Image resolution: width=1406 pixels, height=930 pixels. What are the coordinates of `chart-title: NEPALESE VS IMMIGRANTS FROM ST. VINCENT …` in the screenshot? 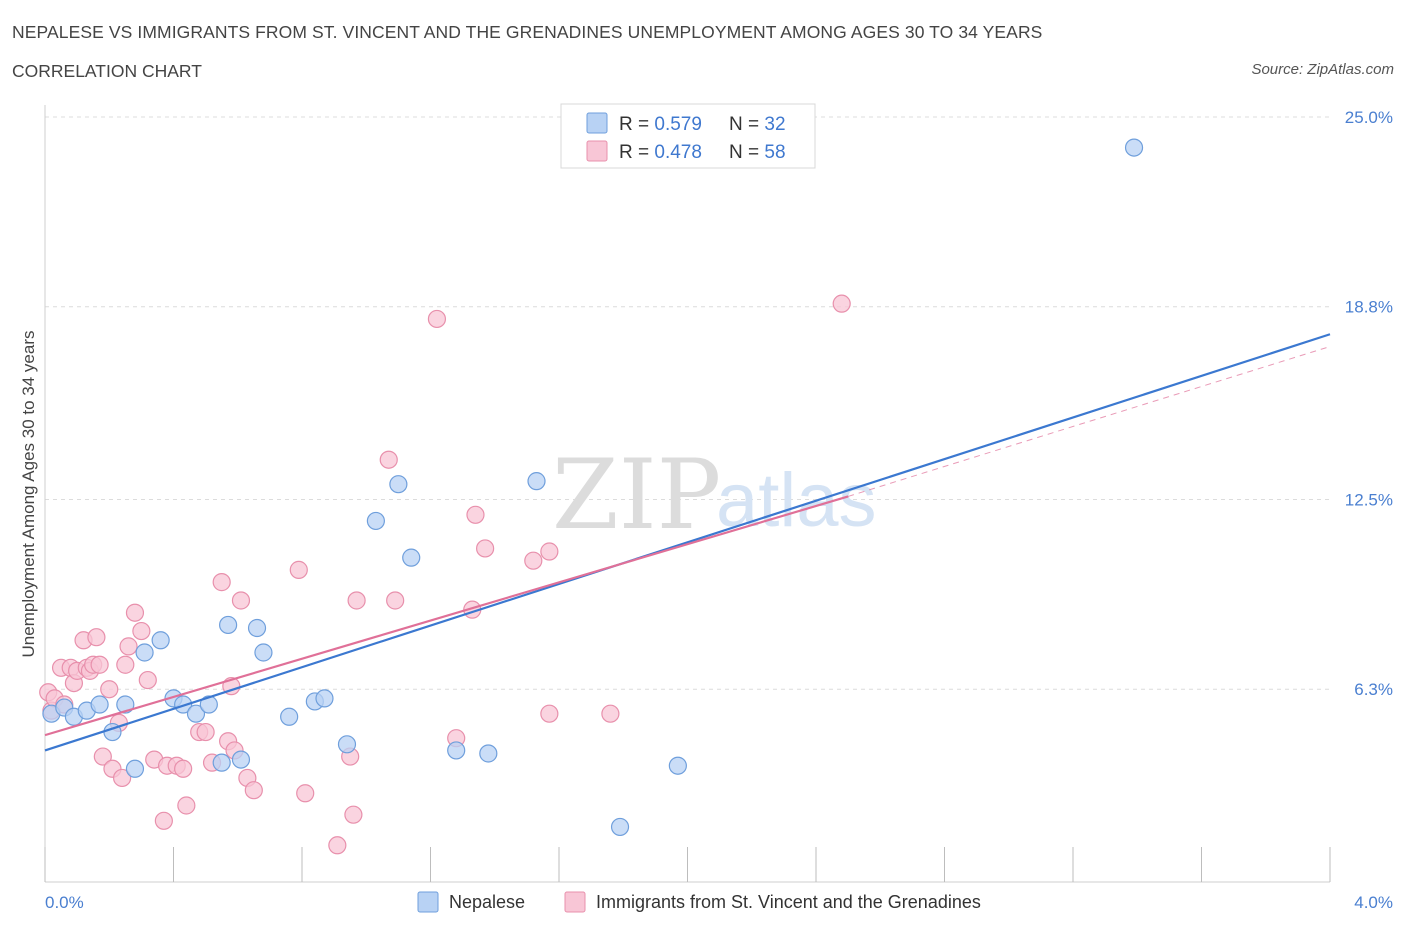 It's located at (527, 32).